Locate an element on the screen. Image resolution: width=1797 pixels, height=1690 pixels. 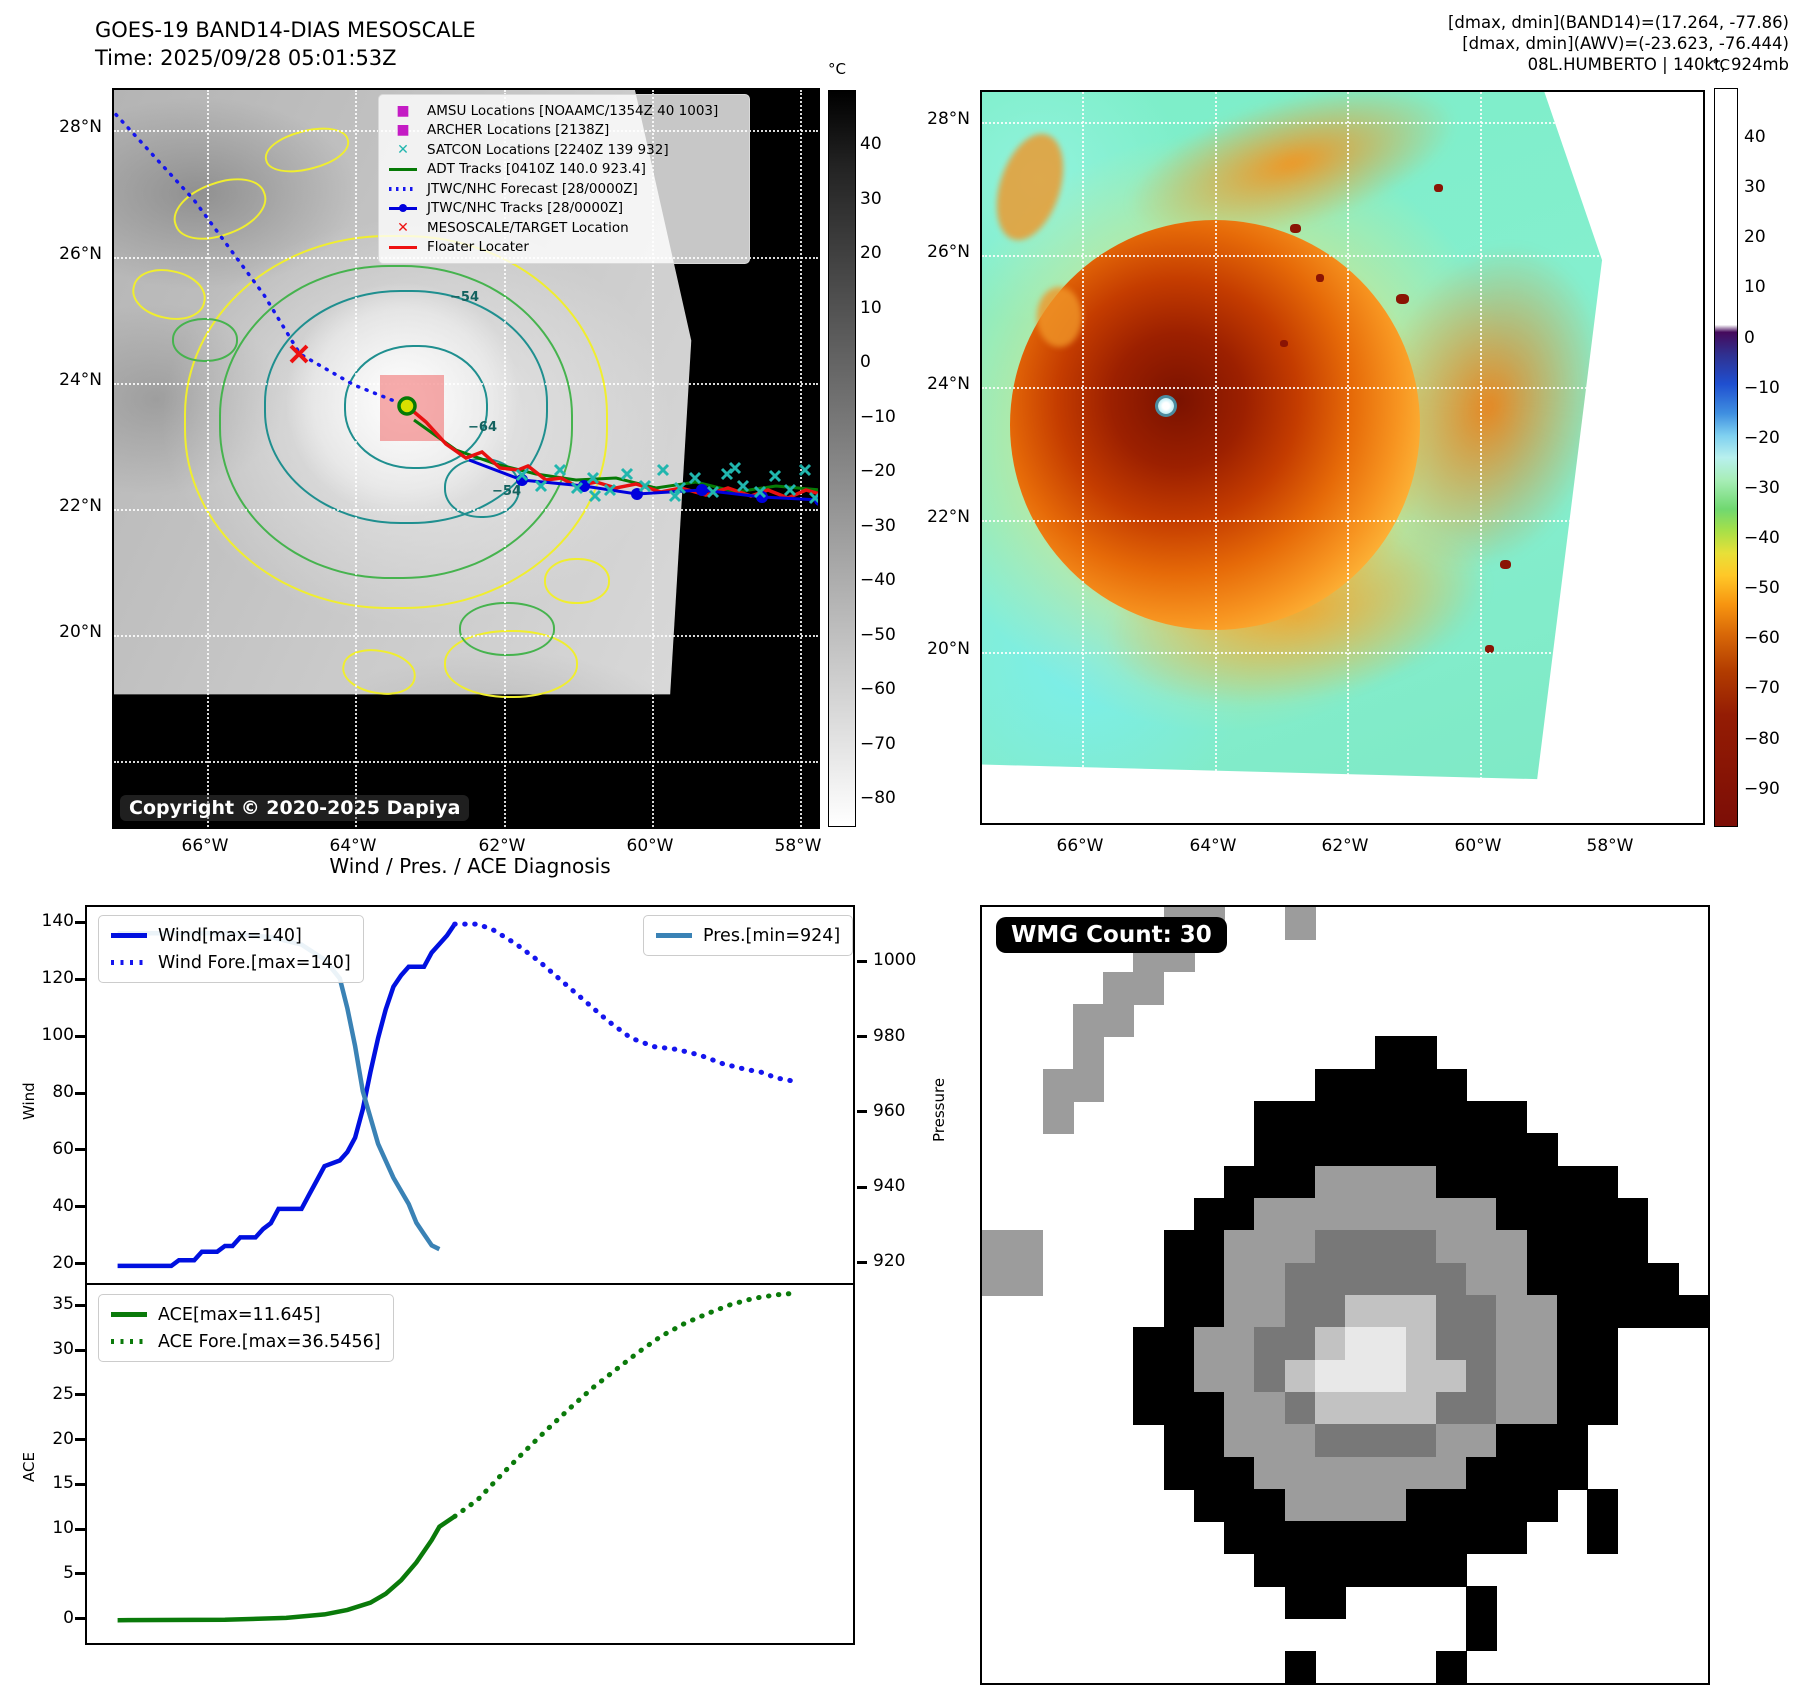
legend-dot-sample is located at coordinates (403, 208).